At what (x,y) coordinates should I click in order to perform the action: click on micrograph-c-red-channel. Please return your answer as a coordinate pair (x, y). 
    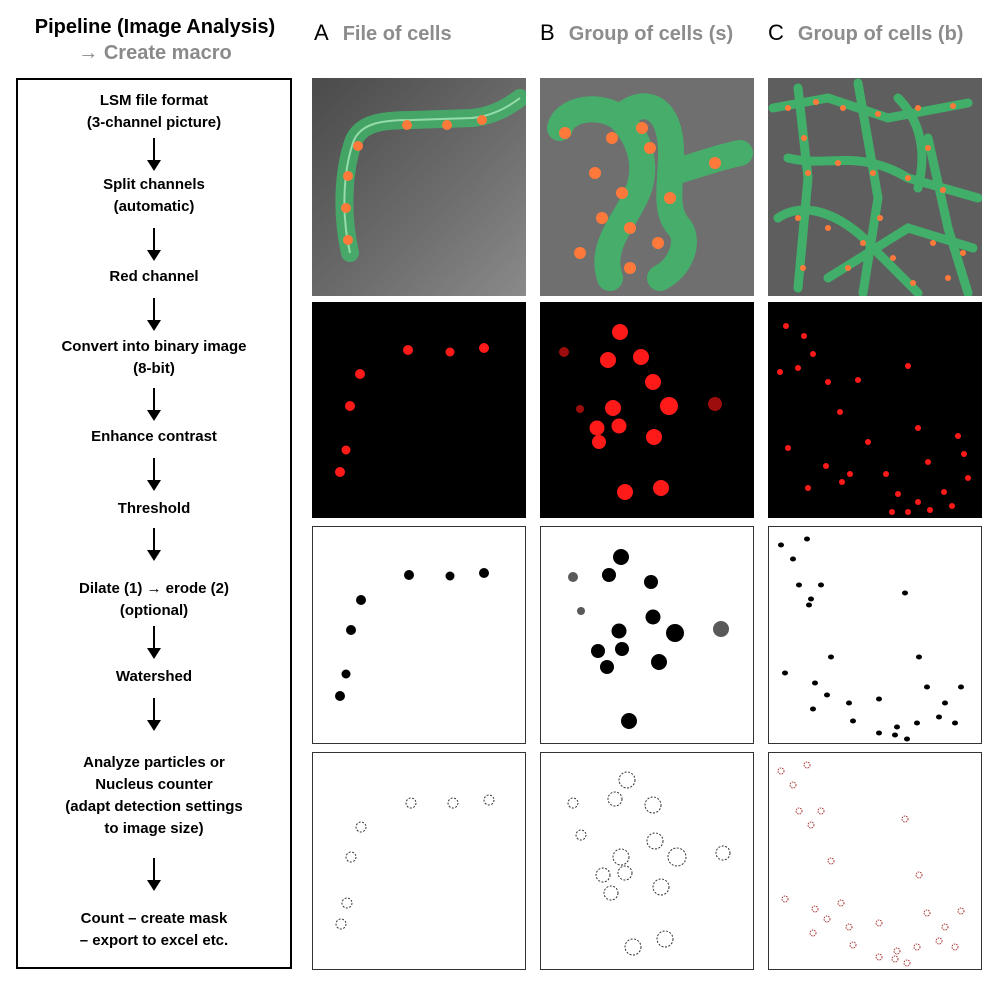
    Looking at the image, I should click on (875, 410).